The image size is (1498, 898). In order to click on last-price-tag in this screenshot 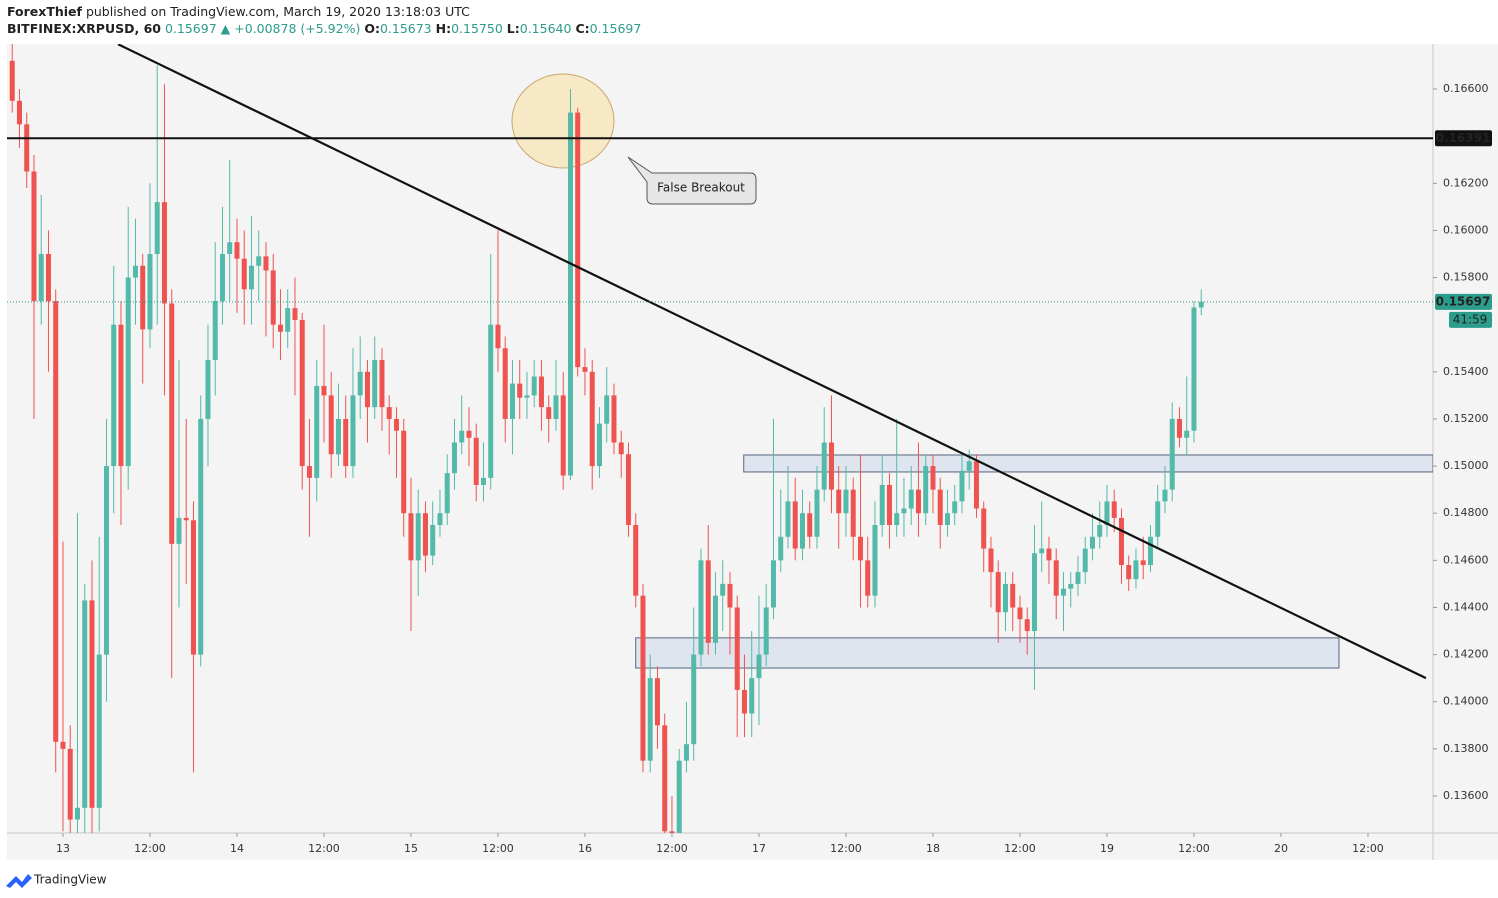, I will do `click(1463, 301)`.